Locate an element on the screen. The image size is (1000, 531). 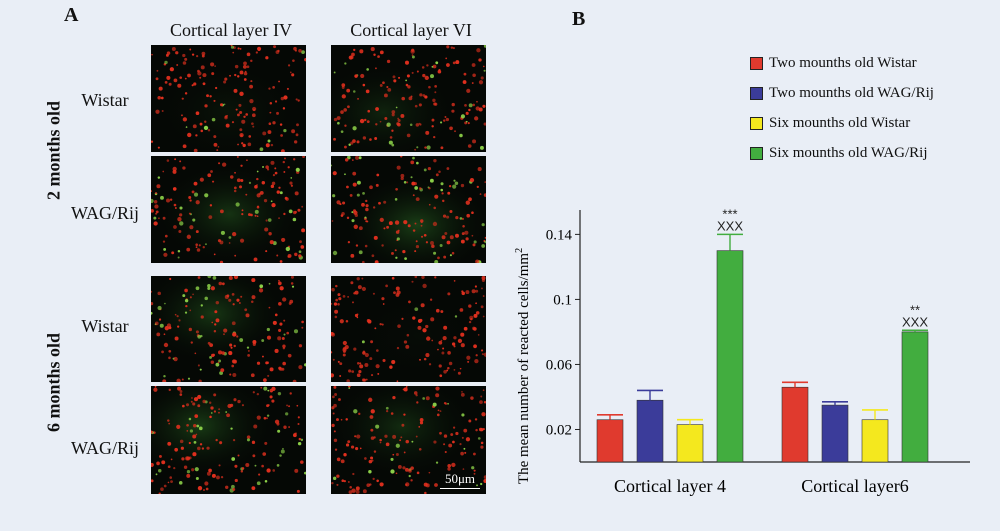
panel-b-letter: B is located at coordinates (579, 19).